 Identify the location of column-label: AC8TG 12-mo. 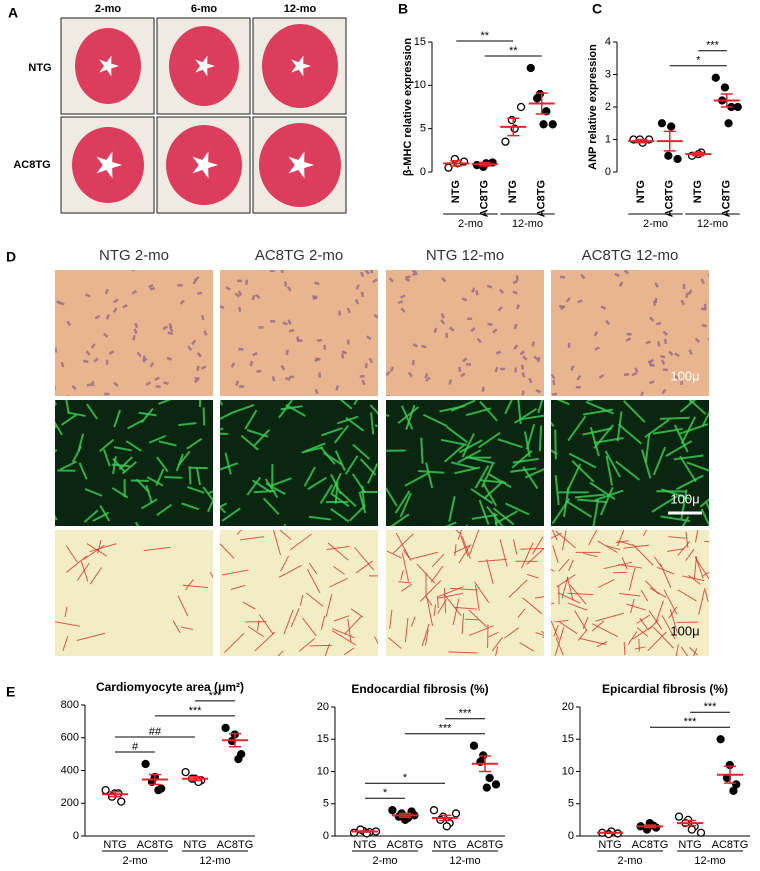
(630, 255).